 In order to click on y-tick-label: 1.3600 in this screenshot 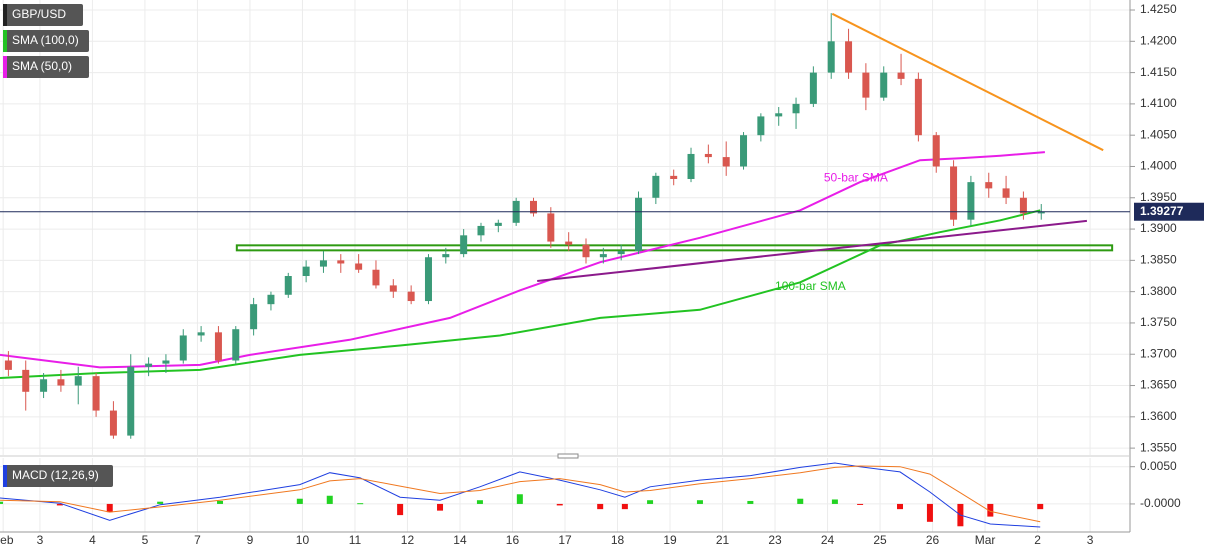, I will do `click(1158, 416)`.